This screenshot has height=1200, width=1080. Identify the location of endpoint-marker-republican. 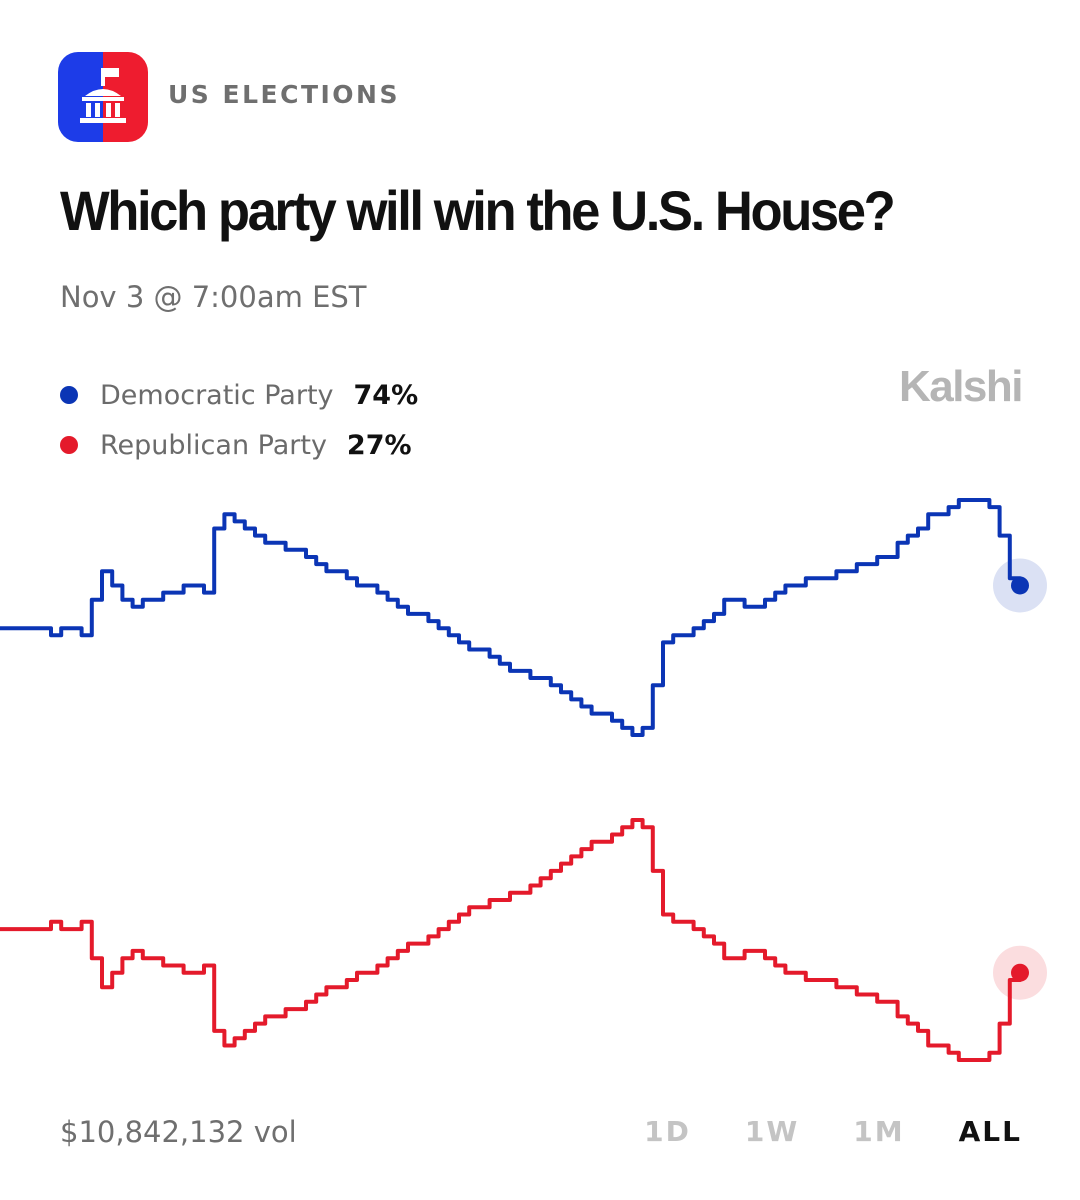
(1020, 972).